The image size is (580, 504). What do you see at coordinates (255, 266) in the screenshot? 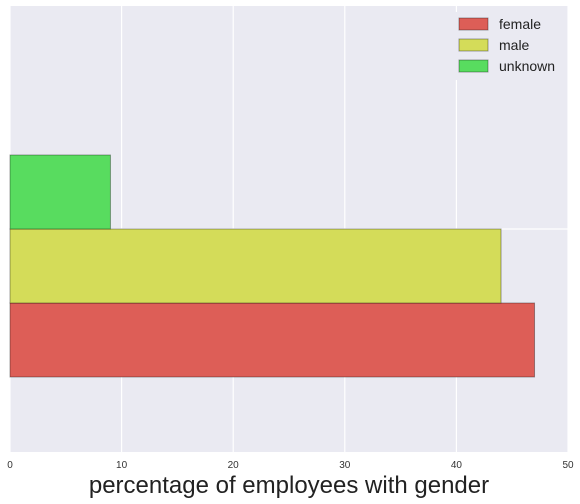
I see `bar-male` at bounding box center [255, 266].